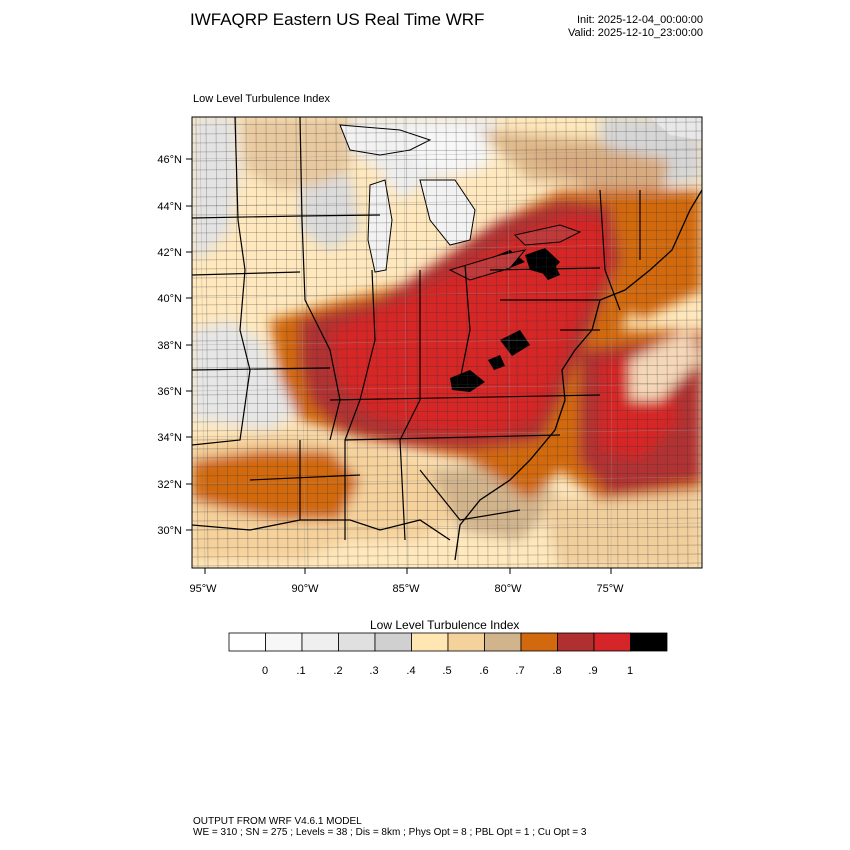  Describe the element at coordinates (305, 581) in the screenshot. I see `lon-tick: 90°W` at that location.